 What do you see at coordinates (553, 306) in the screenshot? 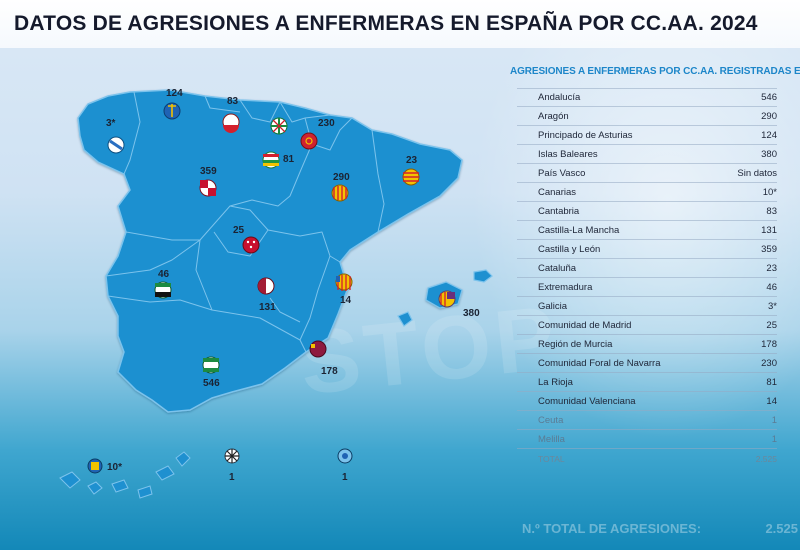
I see `region-name: Galicia` at bounding box center [553, 306].